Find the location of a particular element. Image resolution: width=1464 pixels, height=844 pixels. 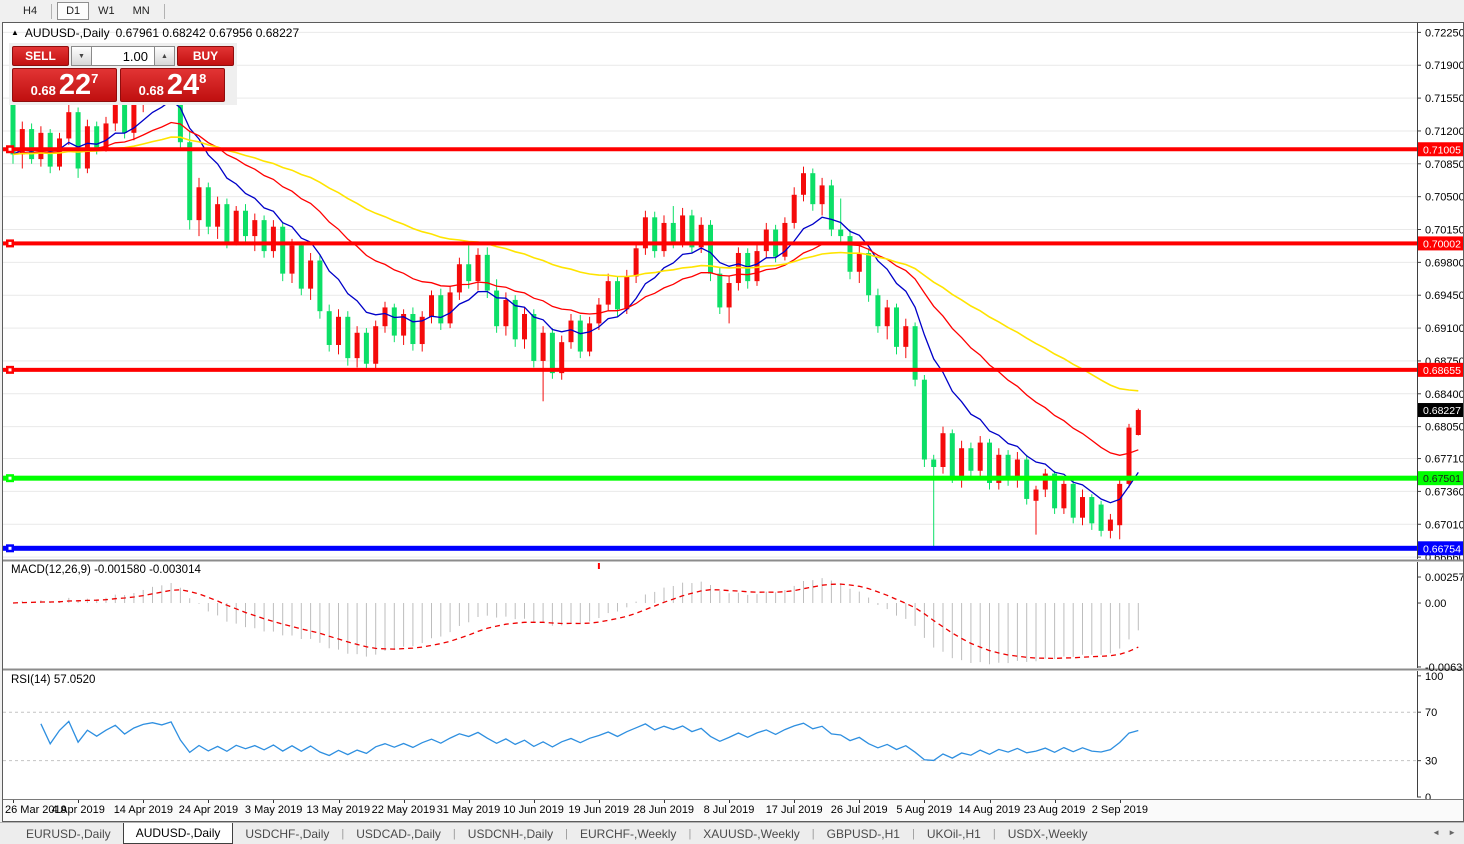

buy-button: BUY is located at coordinates (205, 56).